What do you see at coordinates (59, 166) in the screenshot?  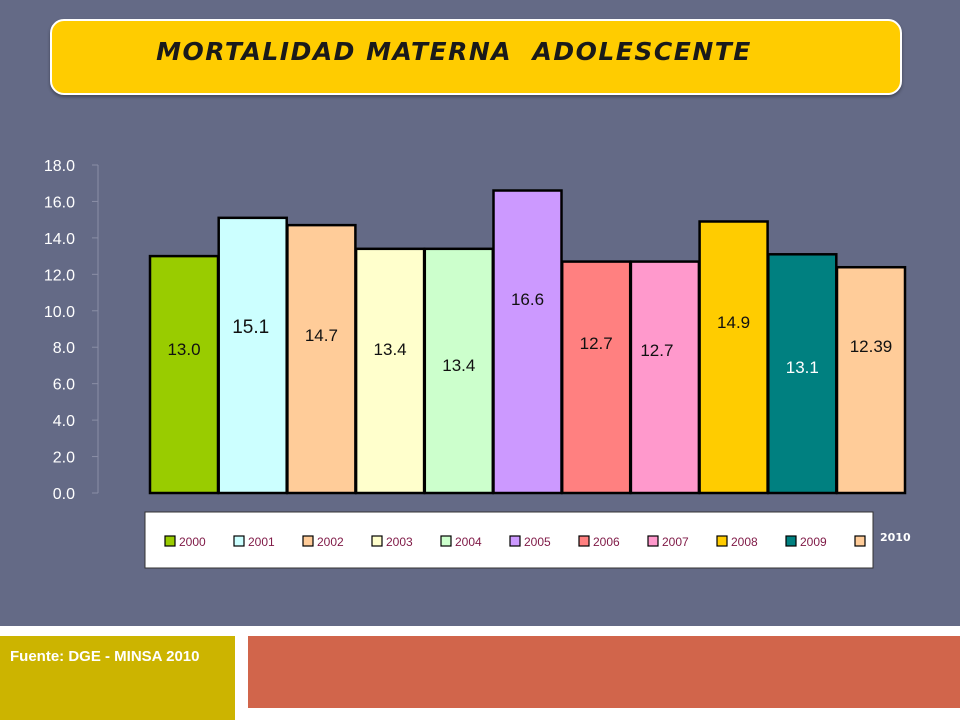 I see `y-tick-label: 18.0` at bounding box center [59, 166].